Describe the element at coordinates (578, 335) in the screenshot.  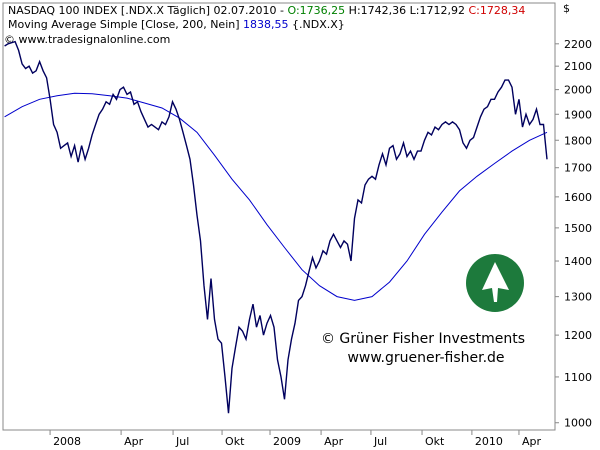
I see `y-tick-label: 1200` at that location.